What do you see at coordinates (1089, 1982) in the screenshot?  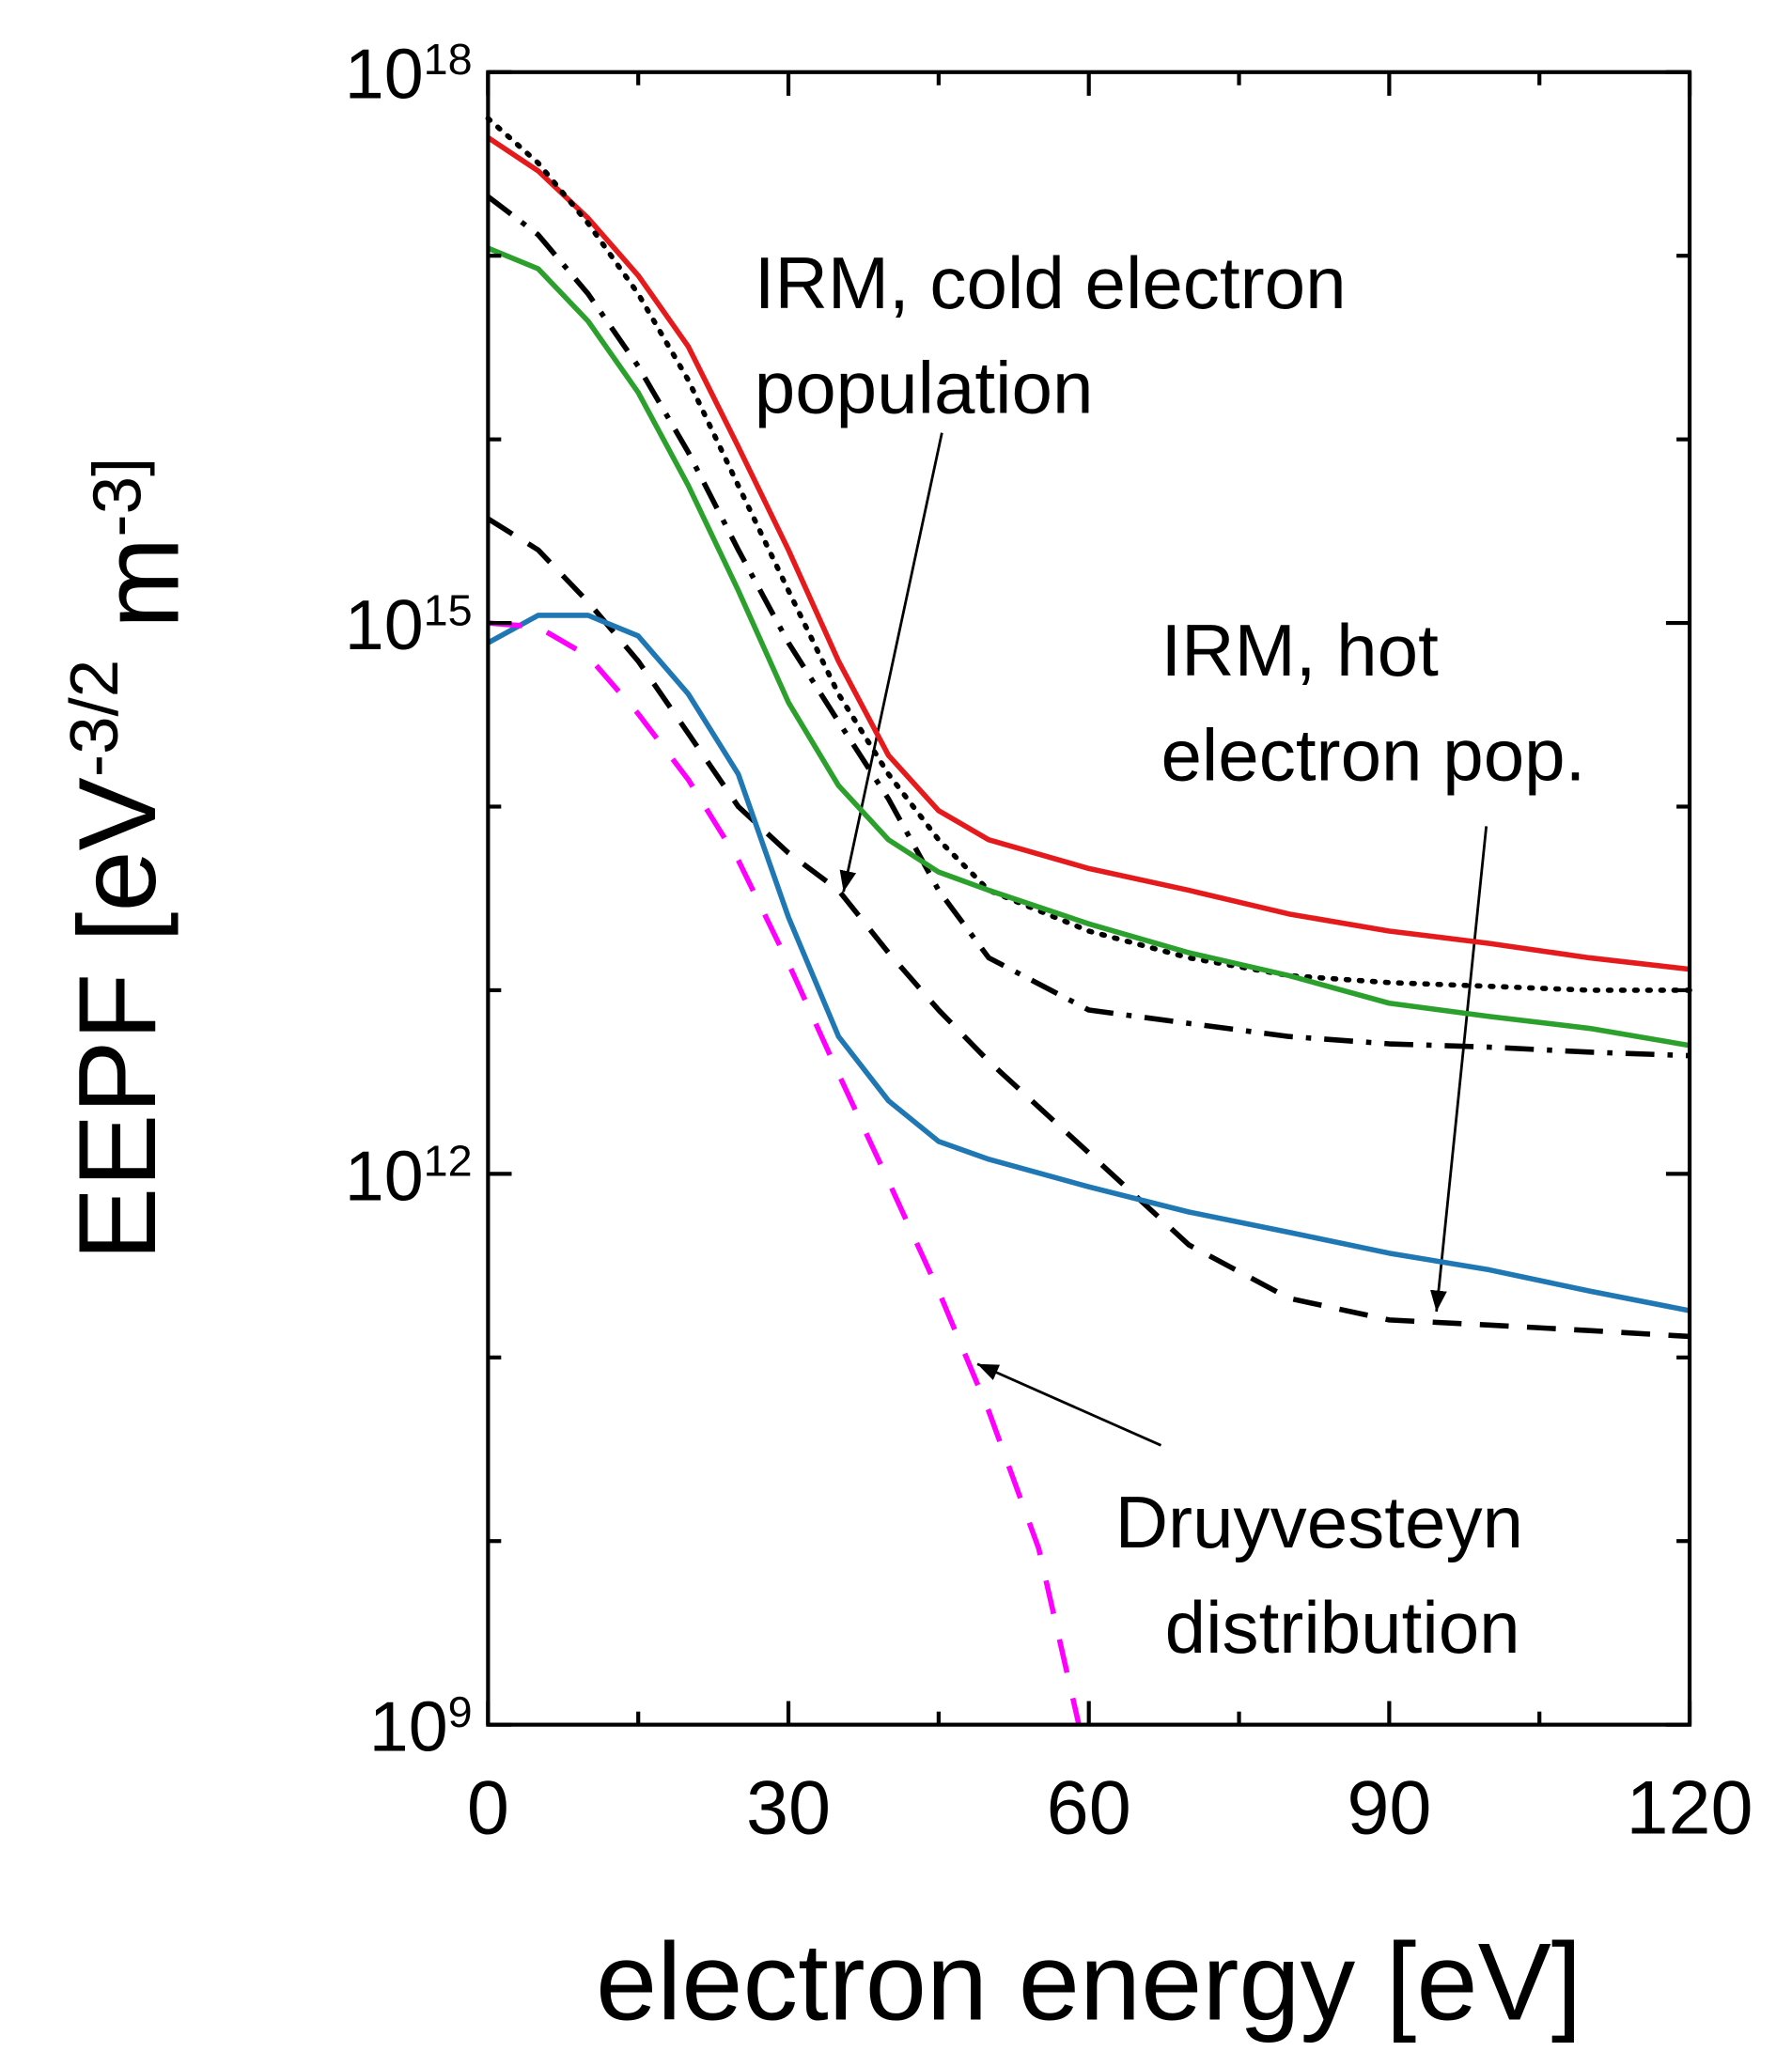 I see `x-axis-label: electron energy [eV]` at bounding box center [1089, 1982].